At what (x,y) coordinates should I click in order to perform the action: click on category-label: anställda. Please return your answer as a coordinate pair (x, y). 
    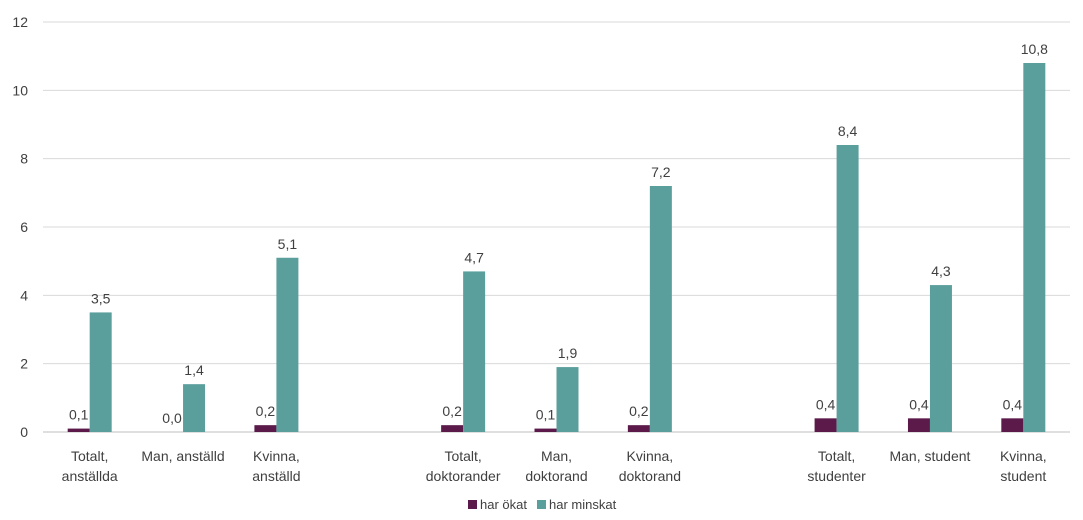
    Looking at the image, I should click on (90, 476).